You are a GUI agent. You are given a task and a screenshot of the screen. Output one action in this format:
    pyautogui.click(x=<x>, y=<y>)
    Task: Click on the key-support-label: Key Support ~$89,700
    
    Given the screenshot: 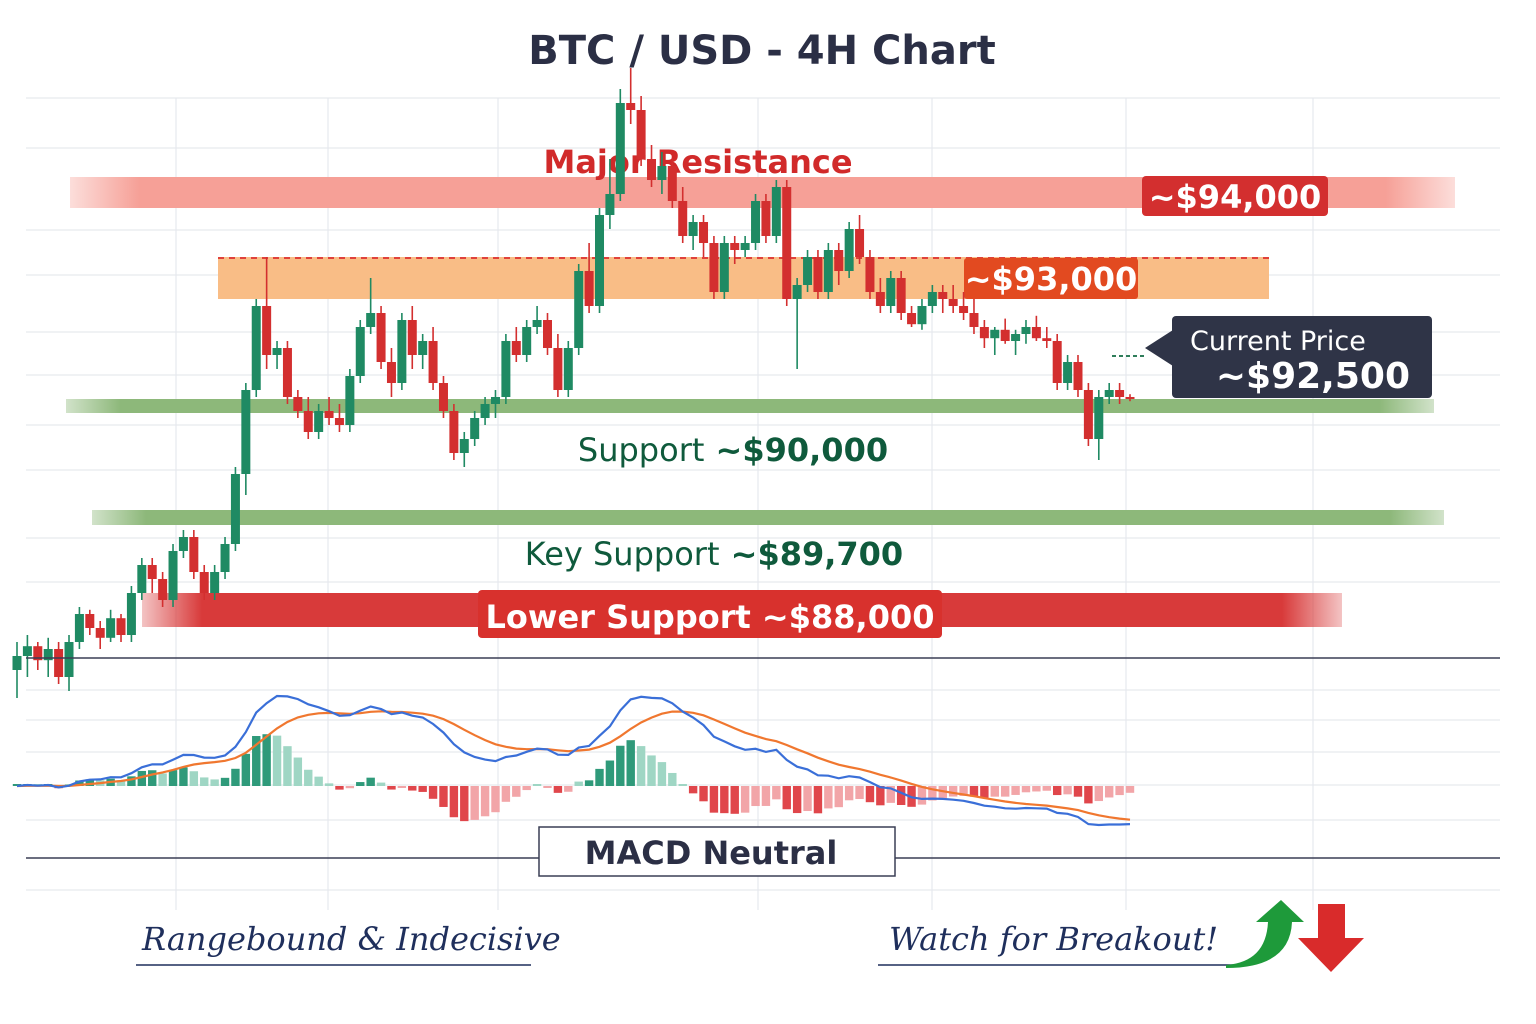 What is the action you would take?
    pyautogui.click(x=714, y=554)
    